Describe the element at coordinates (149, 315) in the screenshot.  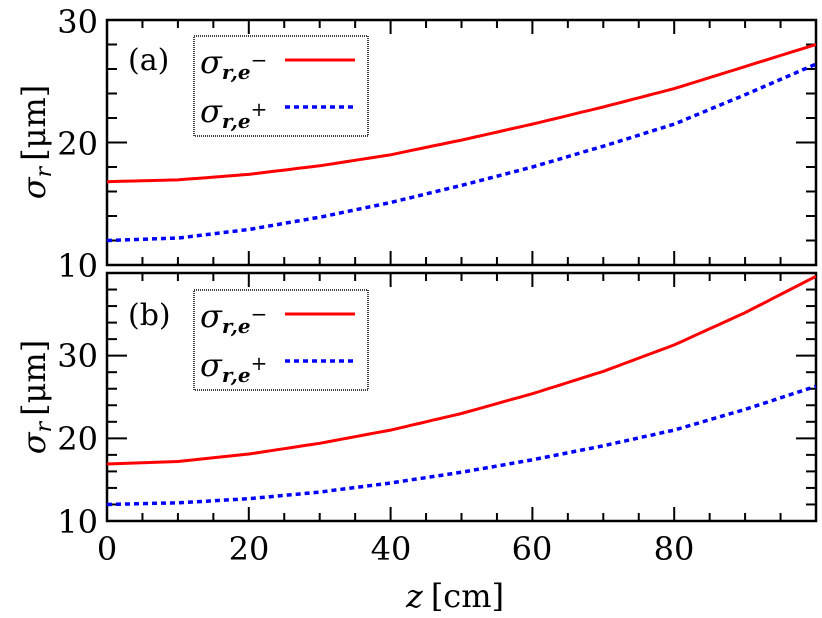
I see `panel-b-label: (b)` at that location.